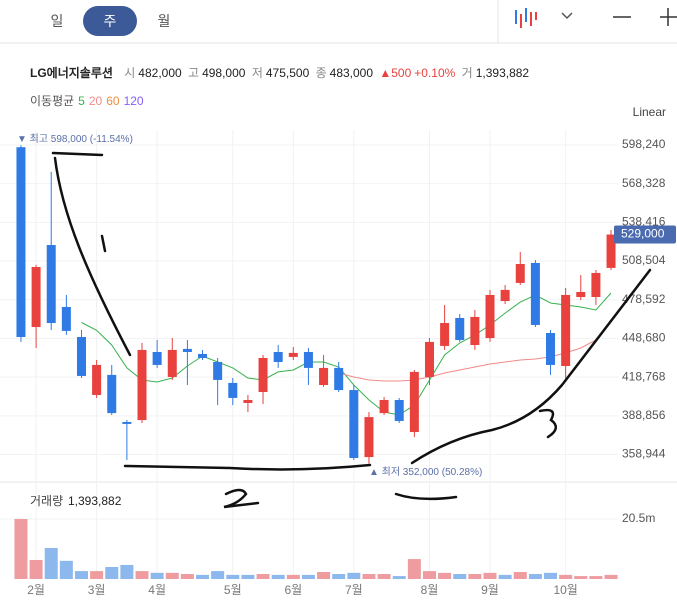 The image size is (677, 600). Describe the element at coordinates (81, 101) in the screenshot. I see `legend-entry: 5` at that location.